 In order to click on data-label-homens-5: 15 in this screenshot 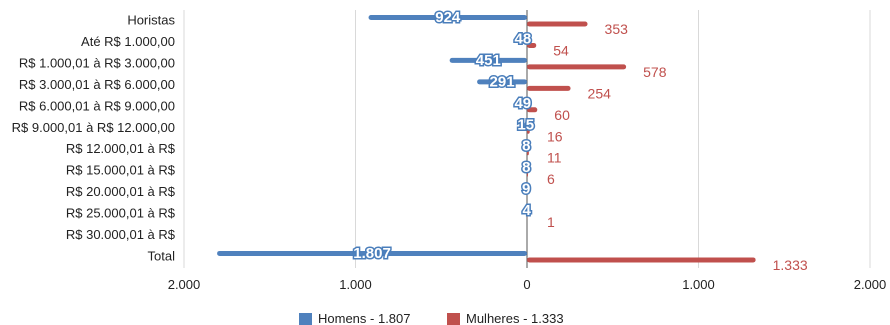, I will do `click(525, 124)`.